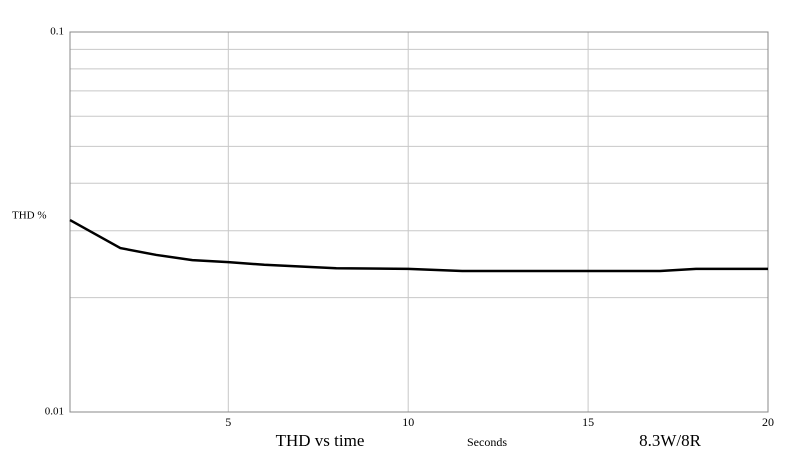  What do you see at coordinates (418, 245) in the screenshot?
I see `line-series` at bounding box center [418, 245].